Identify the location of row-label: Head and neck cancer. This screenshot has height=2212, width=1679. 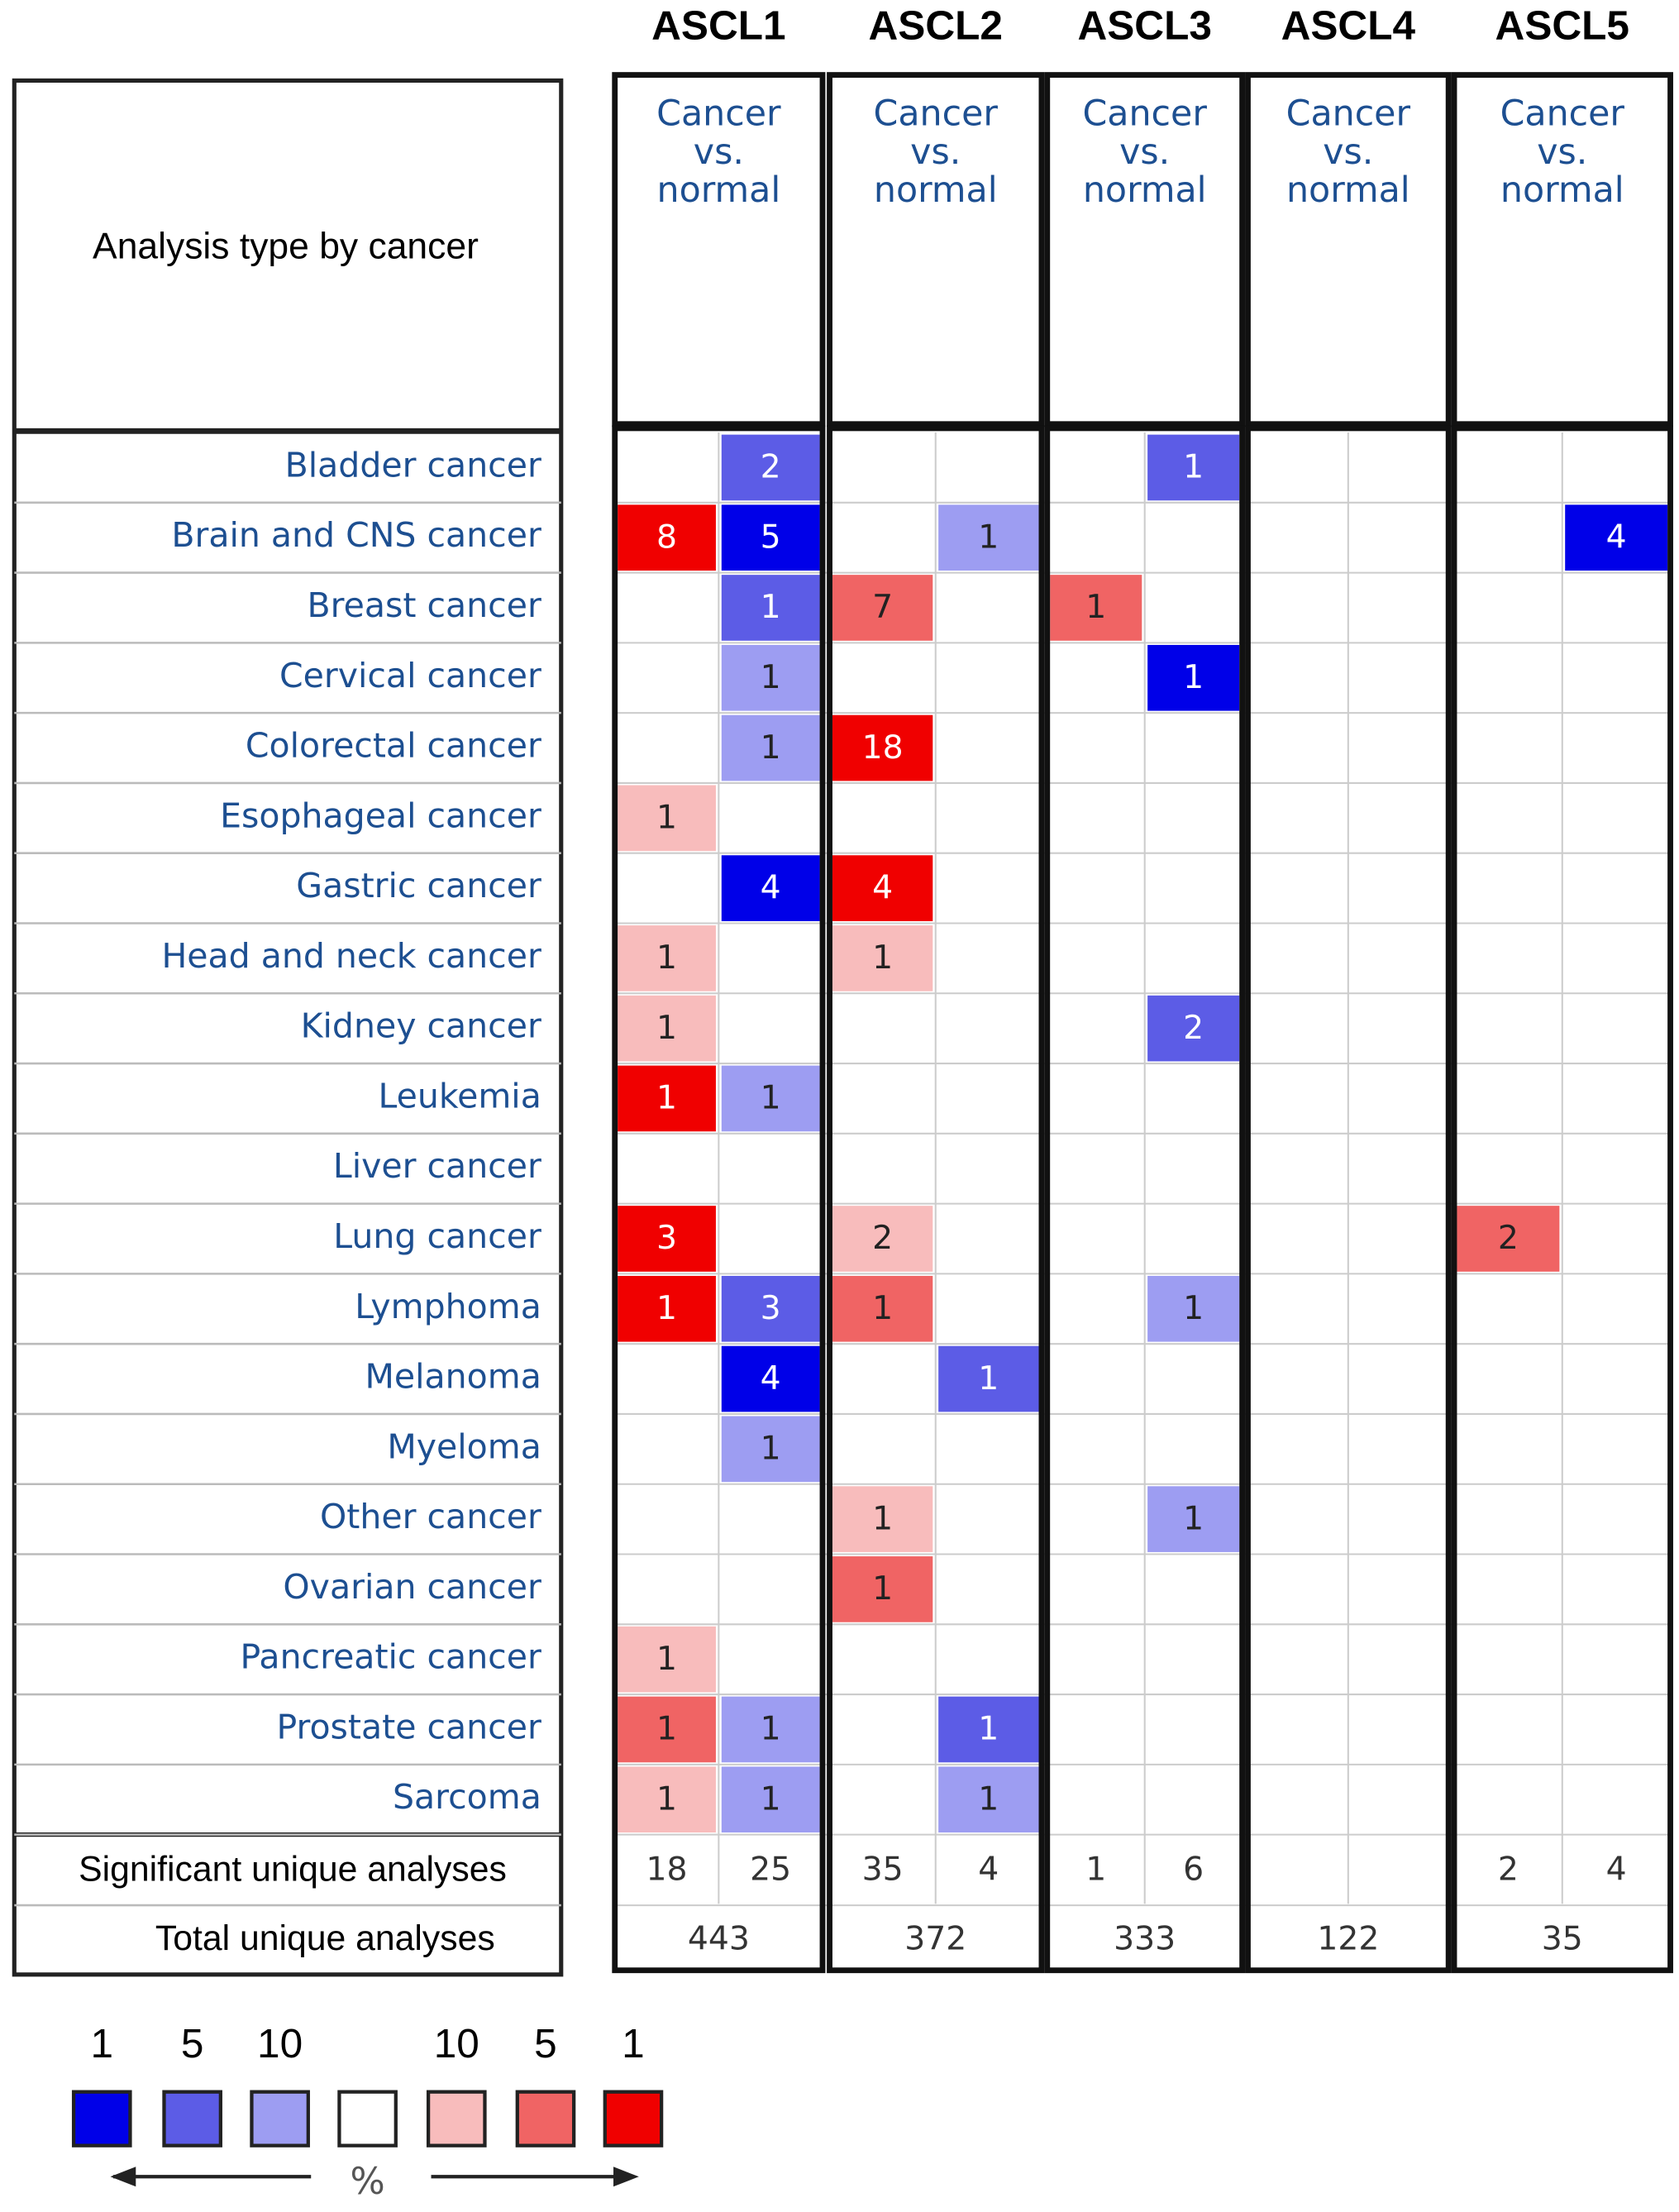
(351, 956).